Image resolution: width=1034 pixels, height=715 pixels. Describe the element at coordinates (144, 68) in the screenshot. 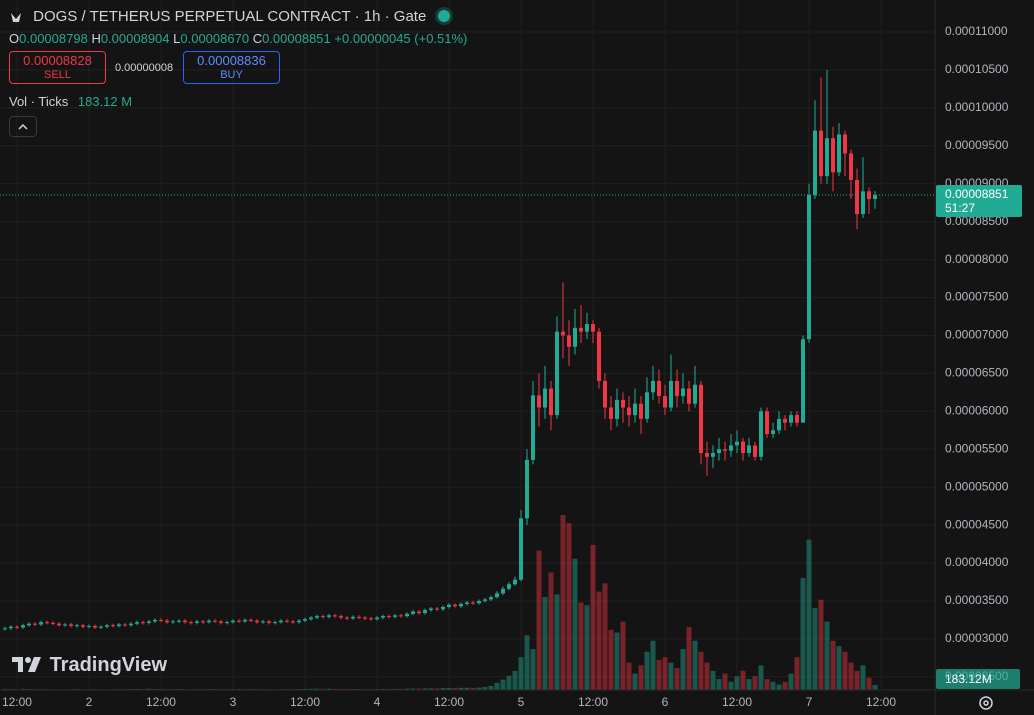

I see `spread: 0.00000008` at that location.